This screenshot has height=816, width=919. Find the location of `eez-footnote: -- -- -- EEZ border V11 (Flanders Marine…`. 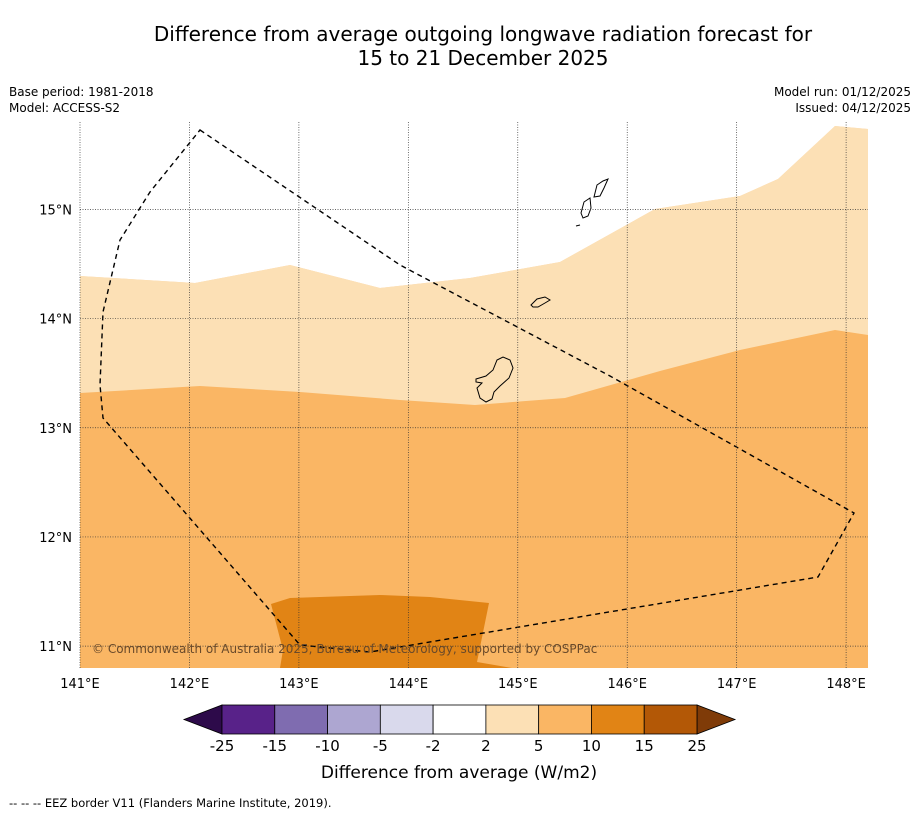

eez-footnote: -- -- -- EEZ border V11 (Flanders Marine… is located at coordinates (170, 803).